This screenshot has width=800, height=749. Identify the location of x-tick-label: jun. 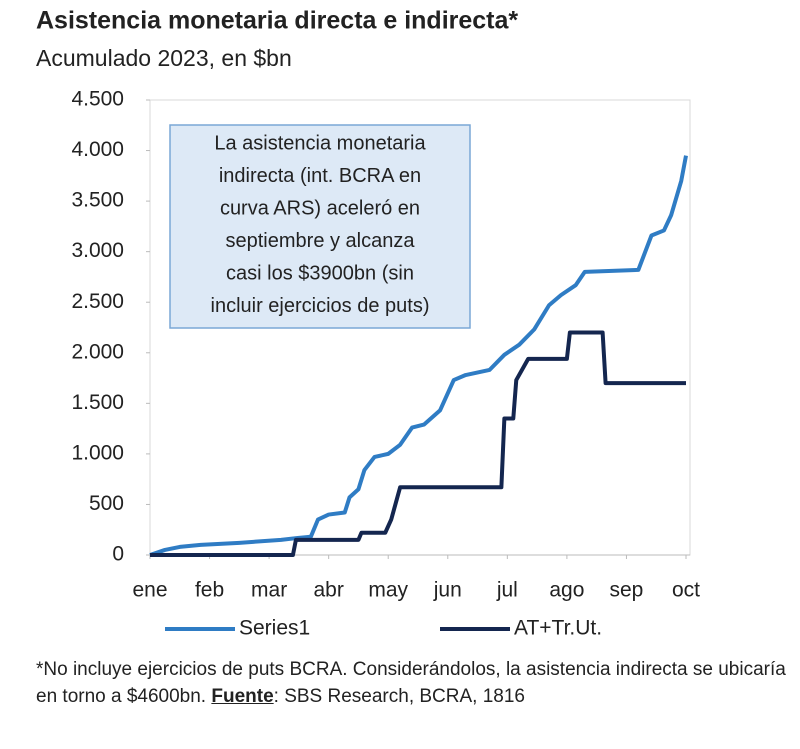
(447, 590).